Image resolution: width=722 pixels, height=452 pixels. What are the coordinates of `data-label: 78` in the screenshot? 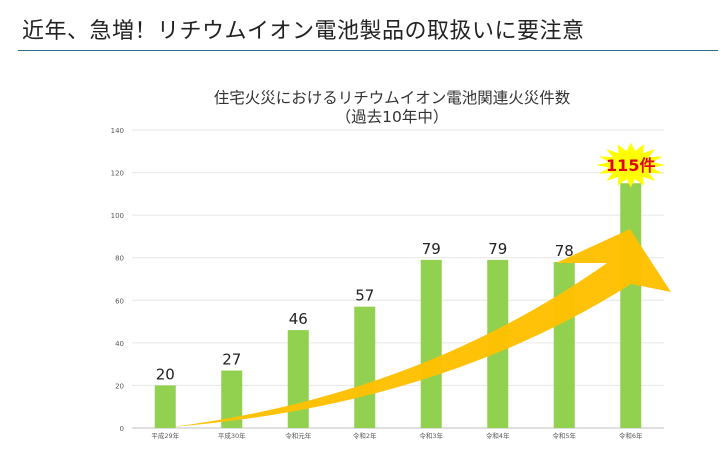 It's located at (564, 251).